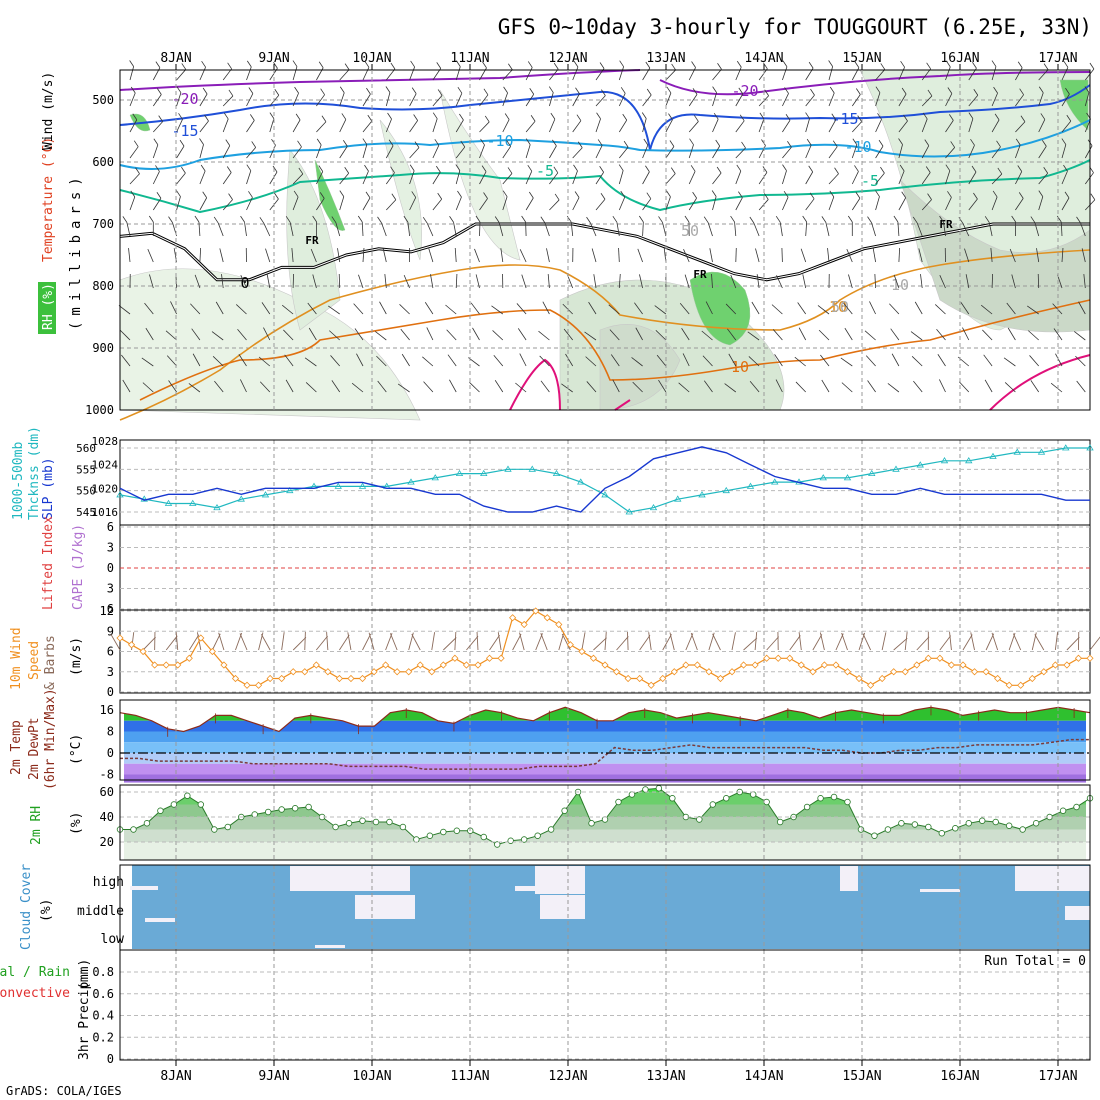  Describe the element at coordinates (110, 568) in the screenshot. I see `lifted-tick-label: 0` at that location.